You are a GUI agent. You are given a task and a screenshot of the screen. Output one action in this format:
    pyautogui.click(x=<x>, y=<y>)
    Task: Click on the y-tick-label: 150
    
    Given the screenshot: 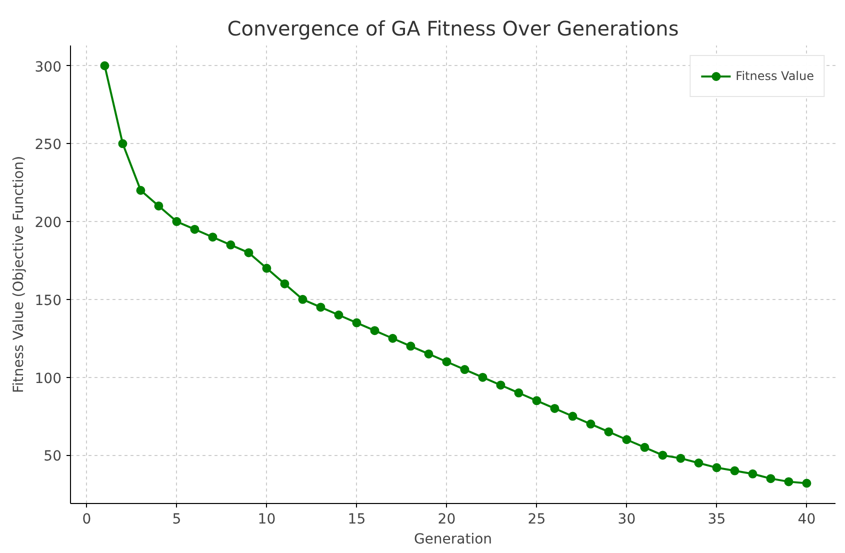 What is the action you would take?
    pyautogui.click(x=48, y=300)
    